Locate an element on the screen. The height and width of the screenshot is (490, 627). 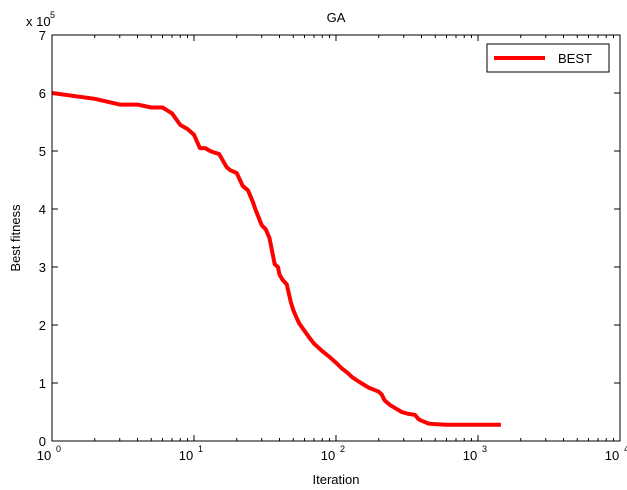
x-axis-label: Iteration is located at coordinates (336, 479).